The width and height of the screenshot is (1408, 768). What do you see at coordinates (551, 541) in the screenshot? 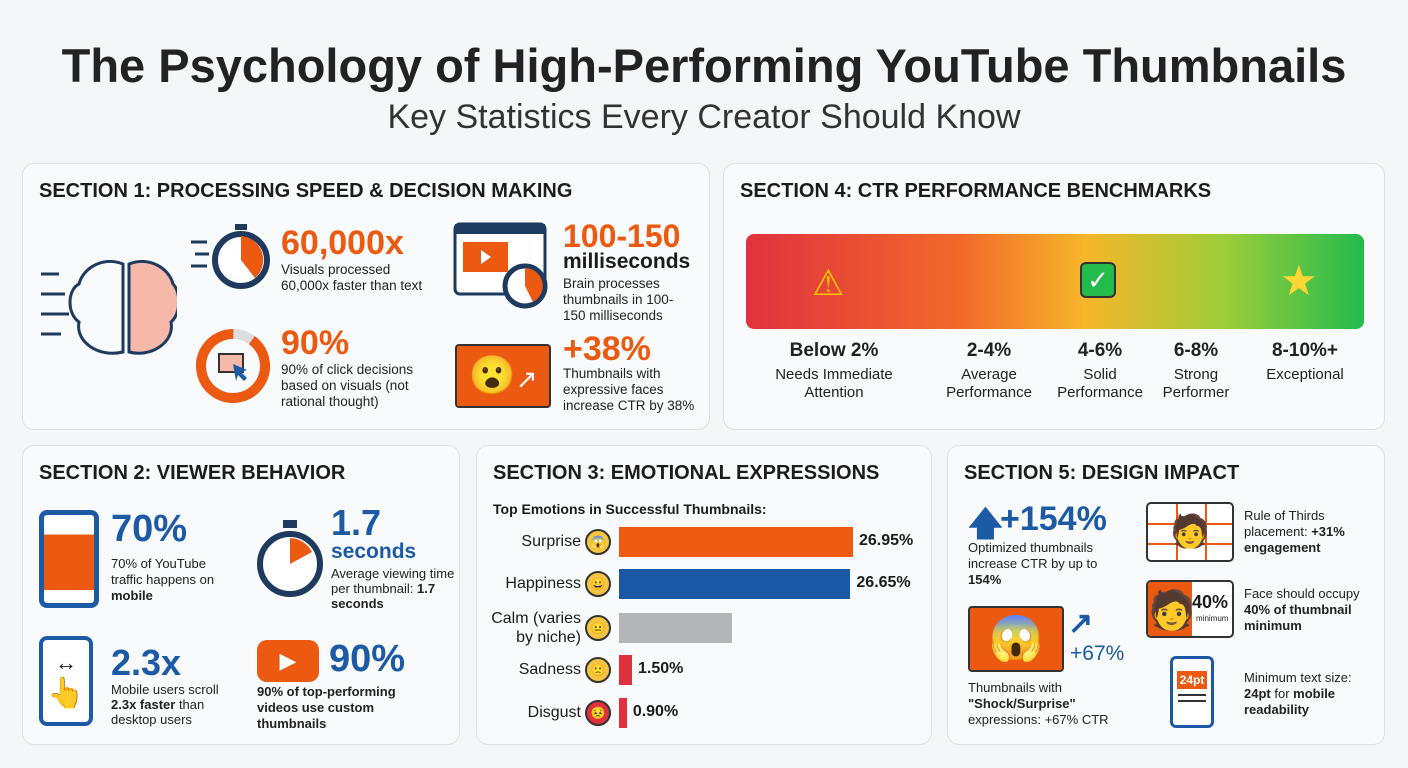
I see `bar-category-label: Surprise` at bounding box center [551, 541].